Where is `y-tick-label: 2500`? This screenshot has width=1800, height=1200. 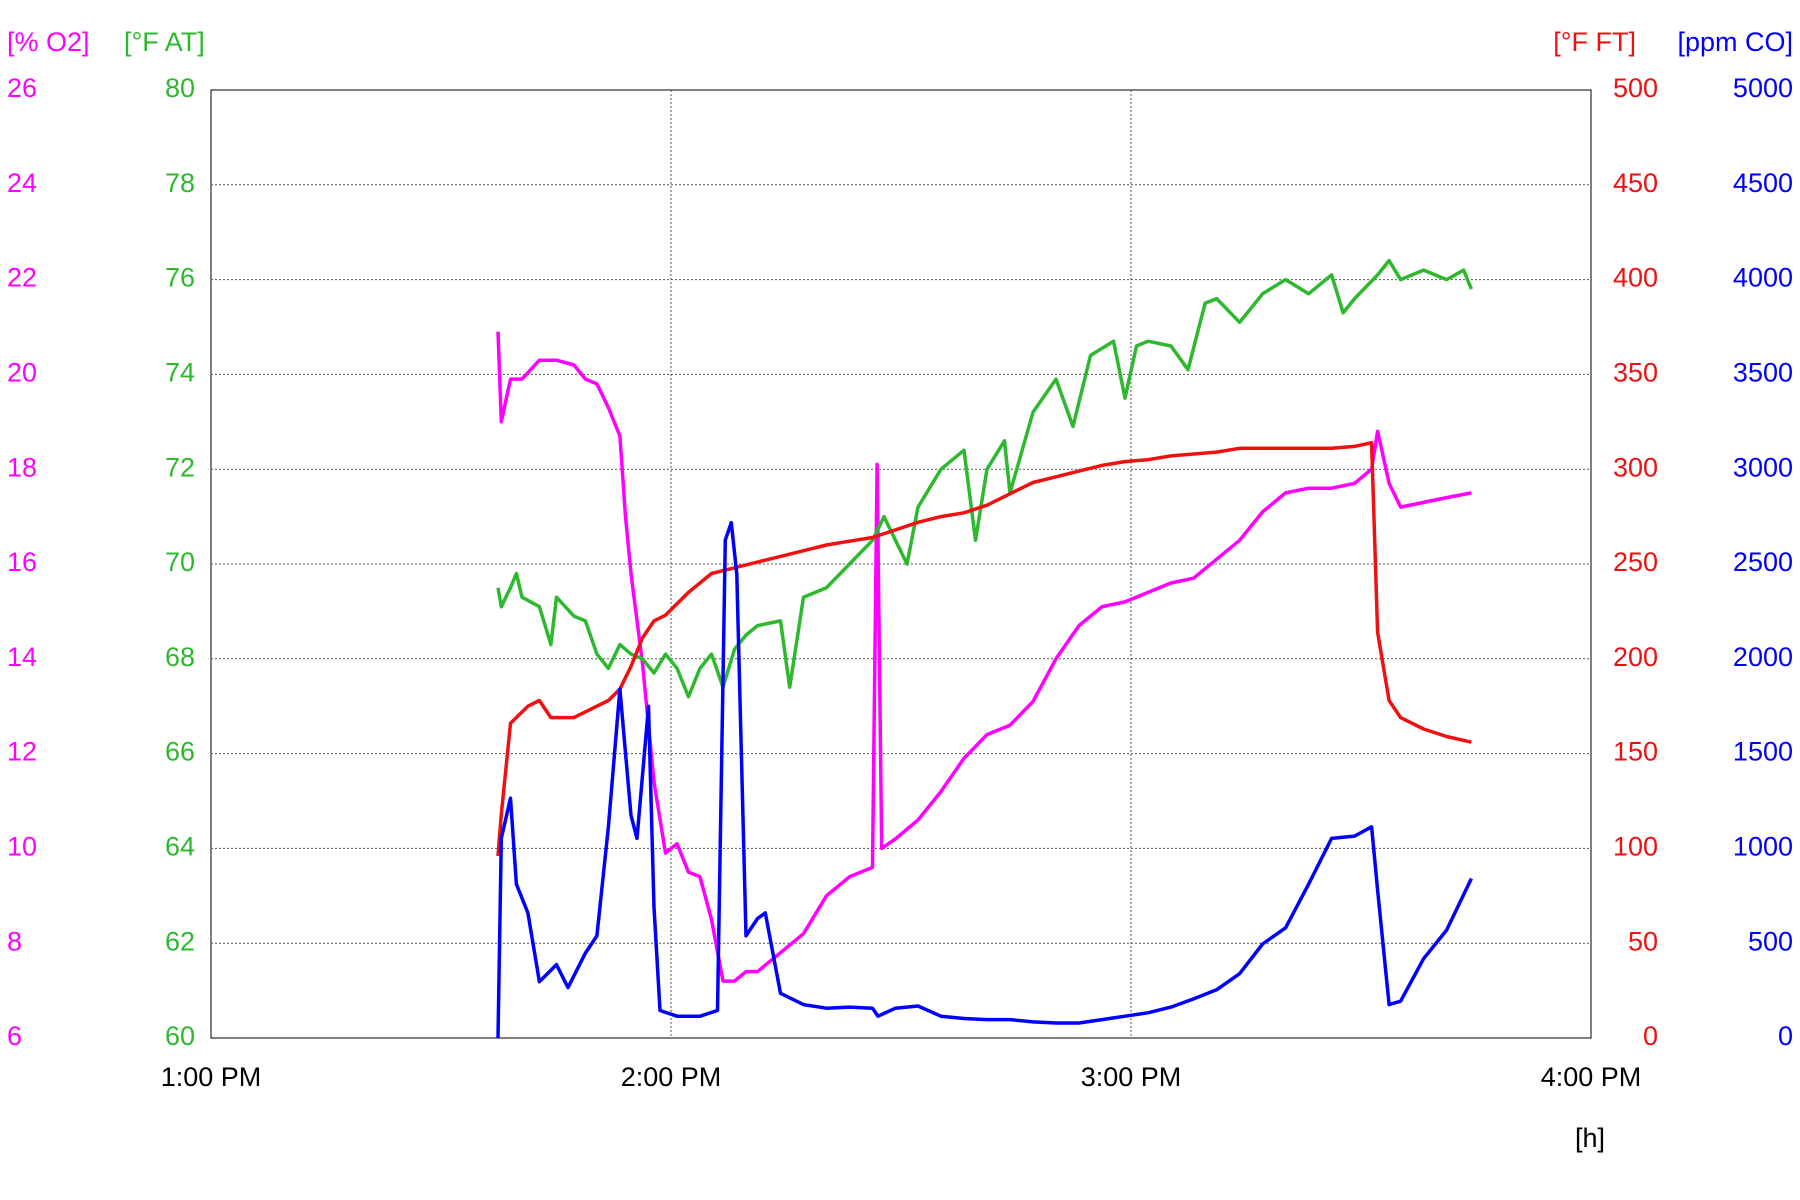 y-tick-label: 2500 is located at coordinates (1763, 562).